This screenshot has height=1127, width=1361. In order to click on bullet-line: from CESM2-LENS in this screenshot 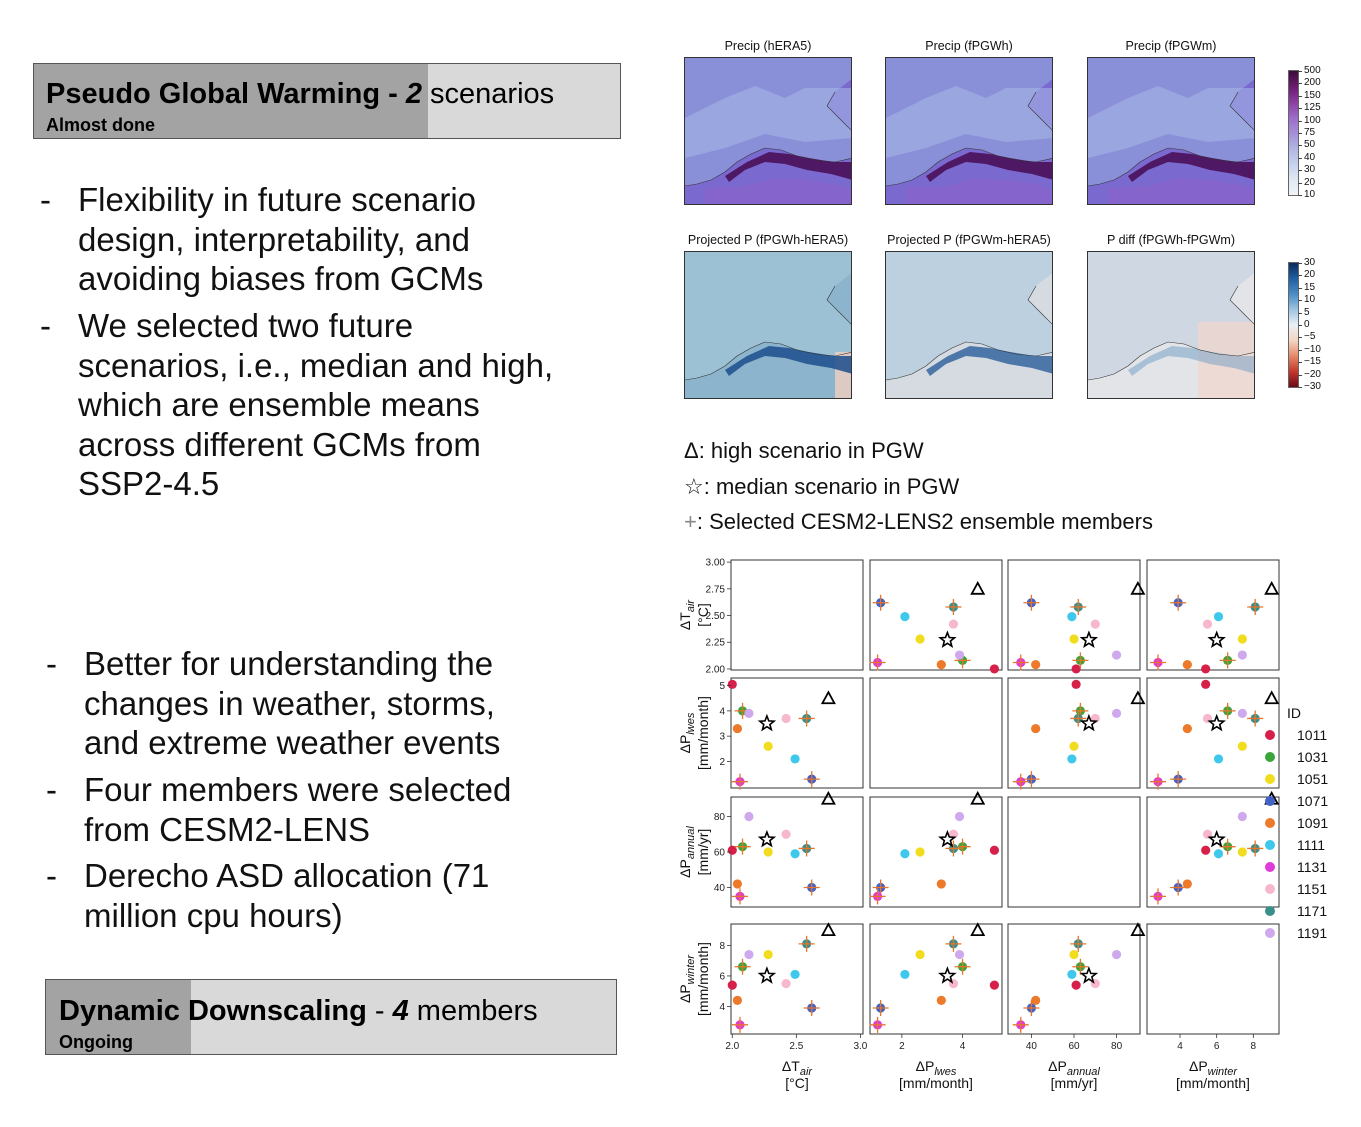, I will do `click(227, 829)`.